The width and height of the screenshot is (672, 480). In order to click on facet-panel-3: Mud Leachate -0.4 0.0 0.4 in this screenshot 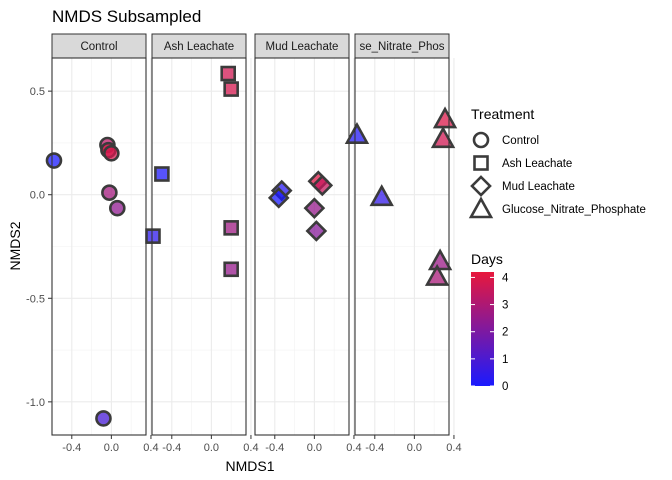, I will do `click(308, 243)`.